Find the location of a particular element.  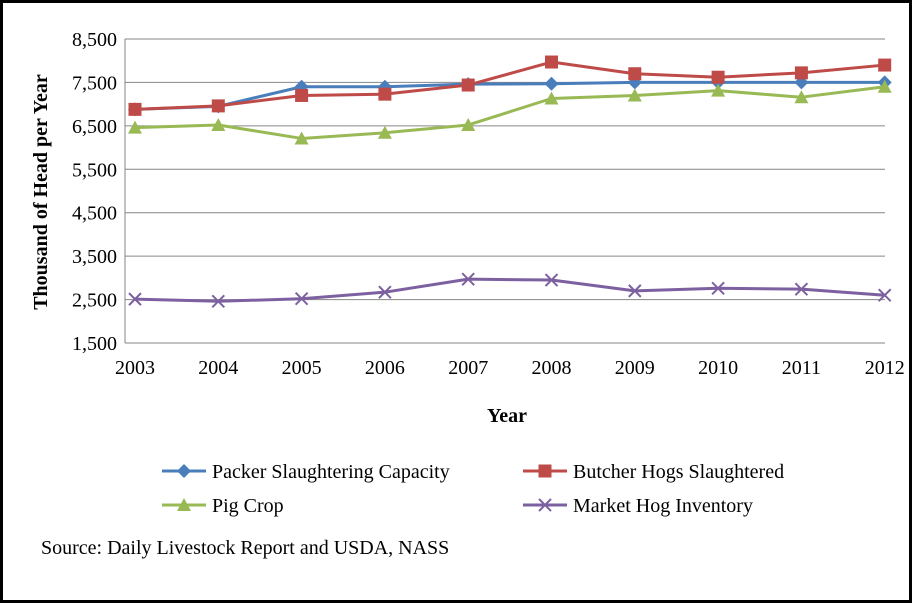

x-tick-label: 2010 is located at coordinates (718, 368).